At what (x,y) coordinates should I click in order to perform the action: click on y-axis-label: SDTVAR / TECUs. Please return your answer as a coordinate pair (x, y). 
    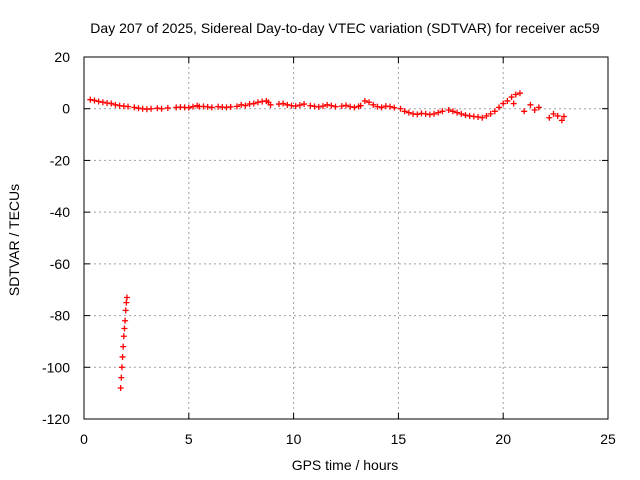
    Looking at the image, I should click on (14, 240).